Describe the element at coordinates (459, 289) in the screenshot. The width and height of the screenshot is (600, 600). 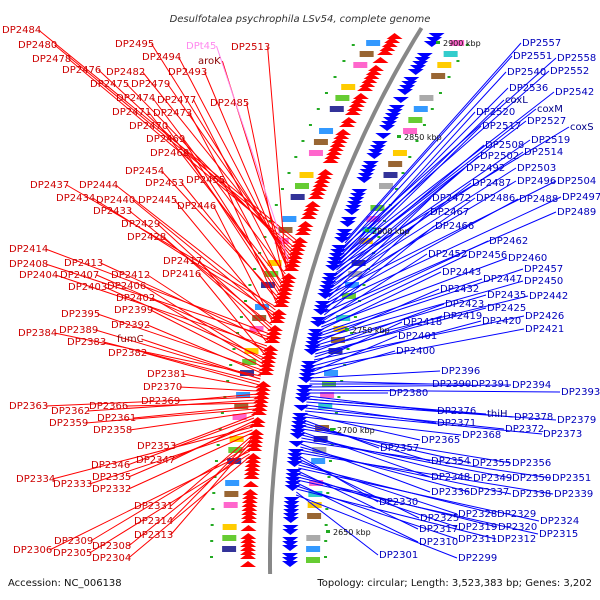
I see `right-gene-label: DP2432` at that location.